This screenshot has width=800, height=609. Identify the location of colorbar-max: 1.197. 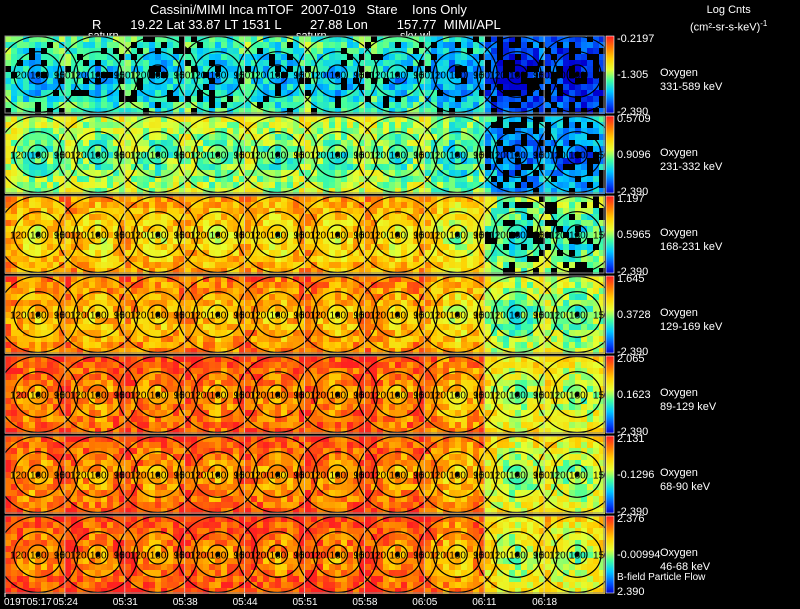
(631, 199).